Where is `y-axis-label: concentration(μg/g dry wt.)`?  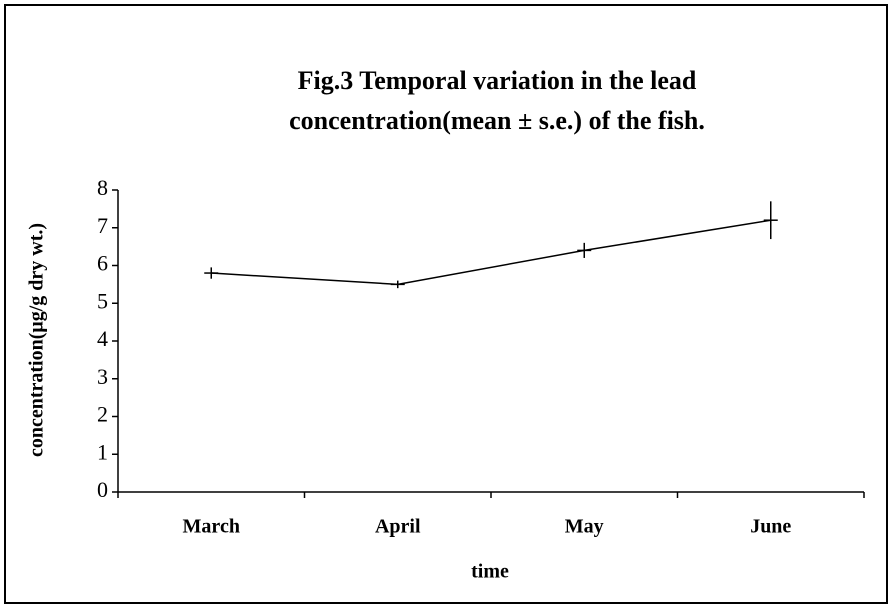
y-axis-label: concentration(μg/g dry wt.) is located at coordinates (37, 340).